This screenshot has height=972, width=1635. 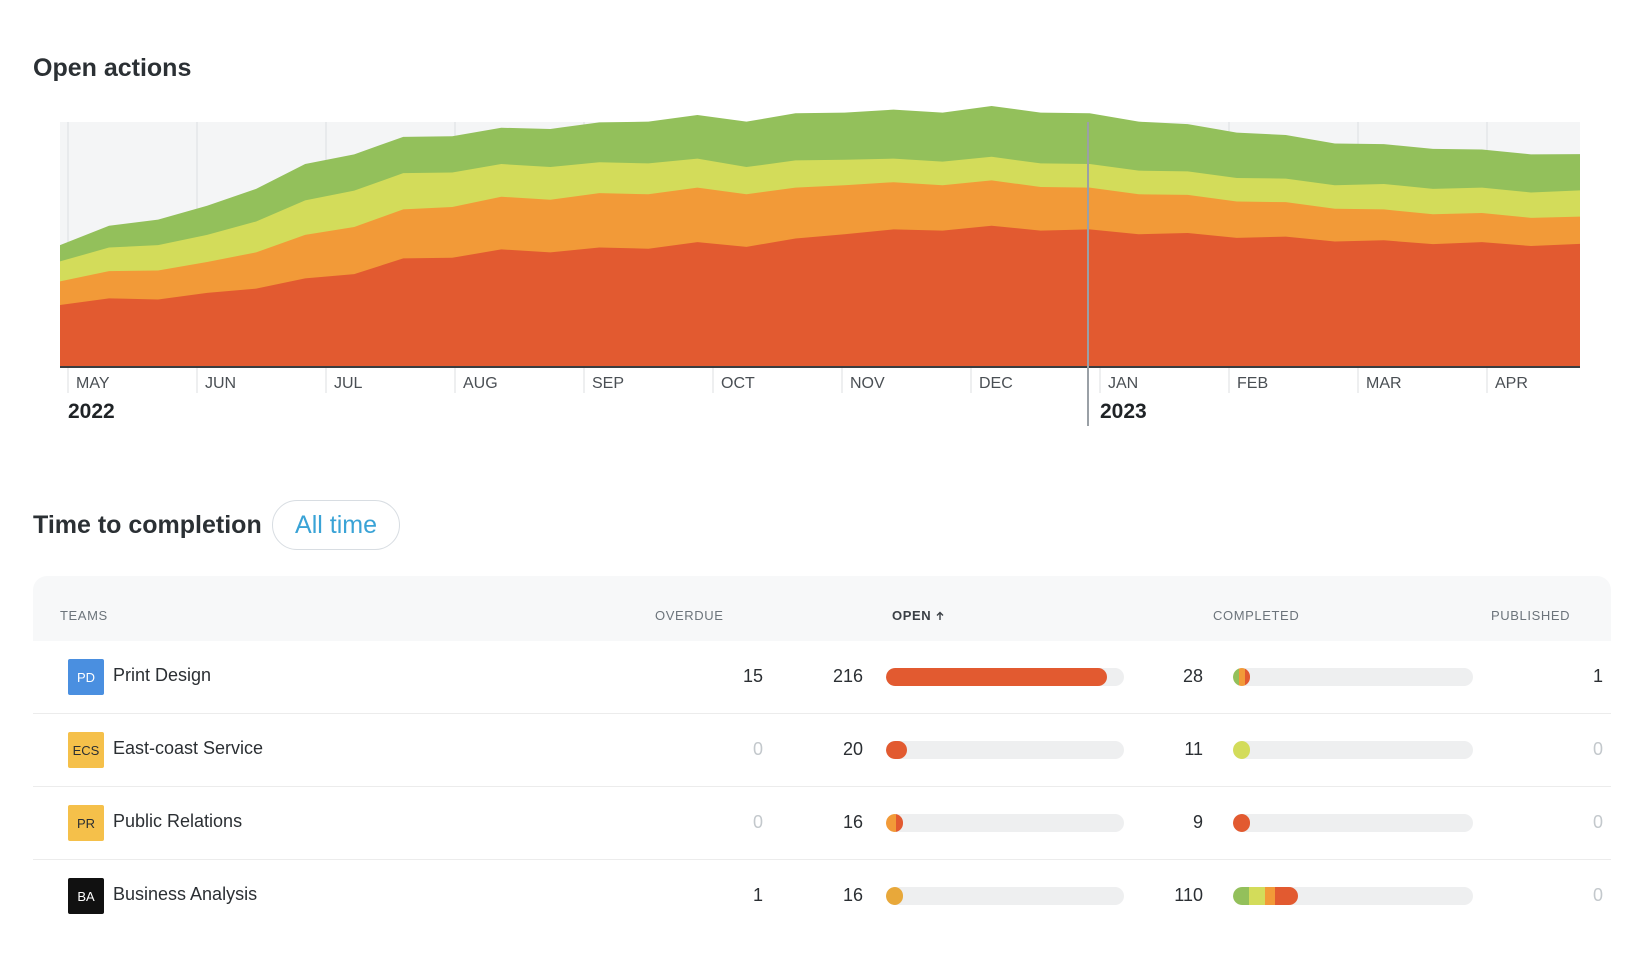 I want to click on table-row: PD Print Design 15 216 28 1, so click(x=822, y=677).